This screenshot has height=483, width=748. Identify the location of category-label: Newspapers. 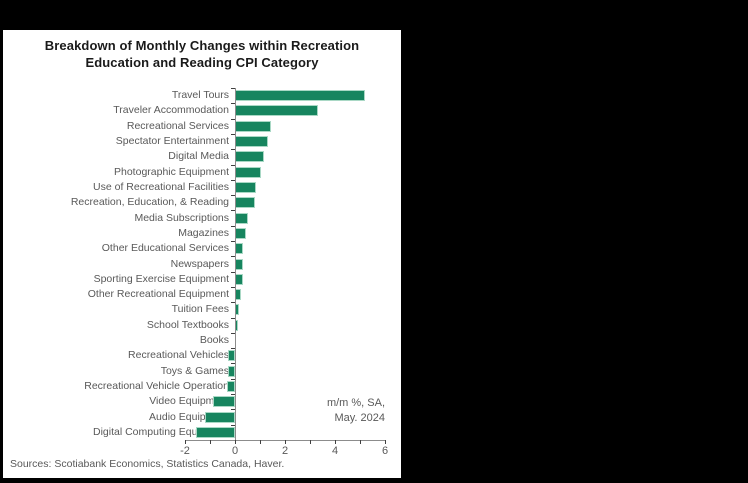
(199, 263).